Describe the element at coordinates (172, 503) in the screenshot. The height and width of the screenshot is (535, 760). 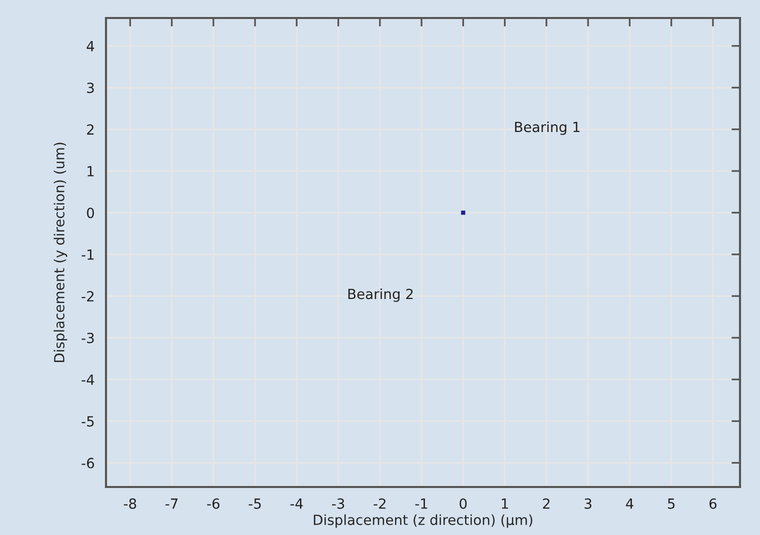
I see `x-tick-label: -7` at that location.